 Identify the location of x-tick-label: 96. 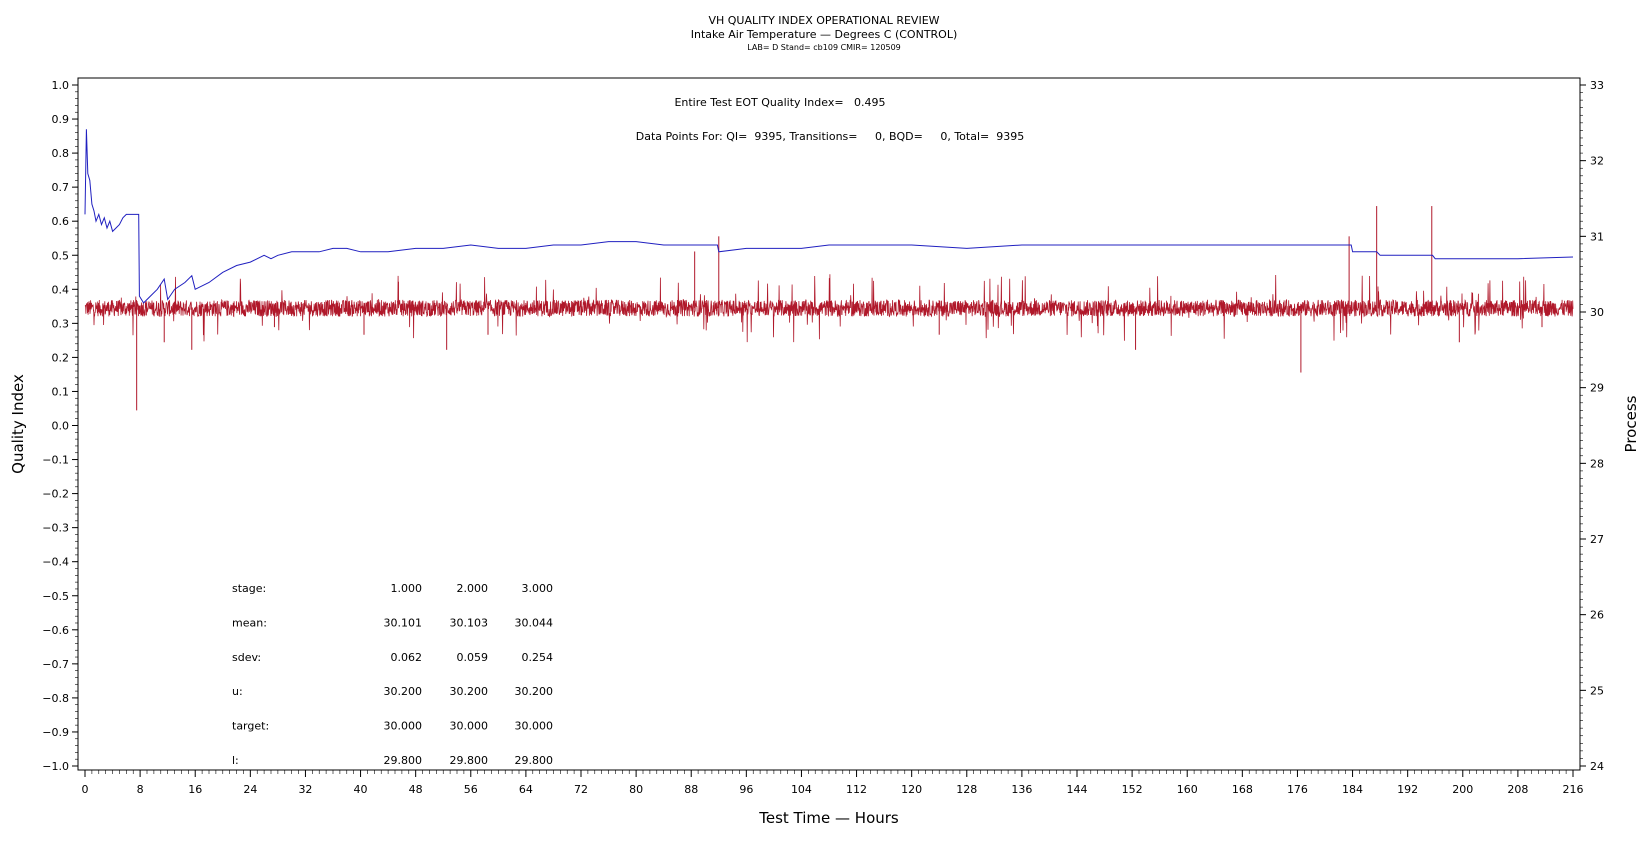
(746, 789).